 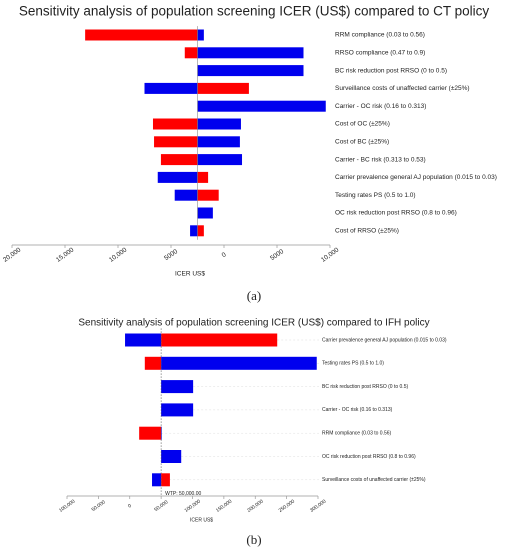 I want to click on category-label: Cost of OC (±25%), so click(x=362, y=124).